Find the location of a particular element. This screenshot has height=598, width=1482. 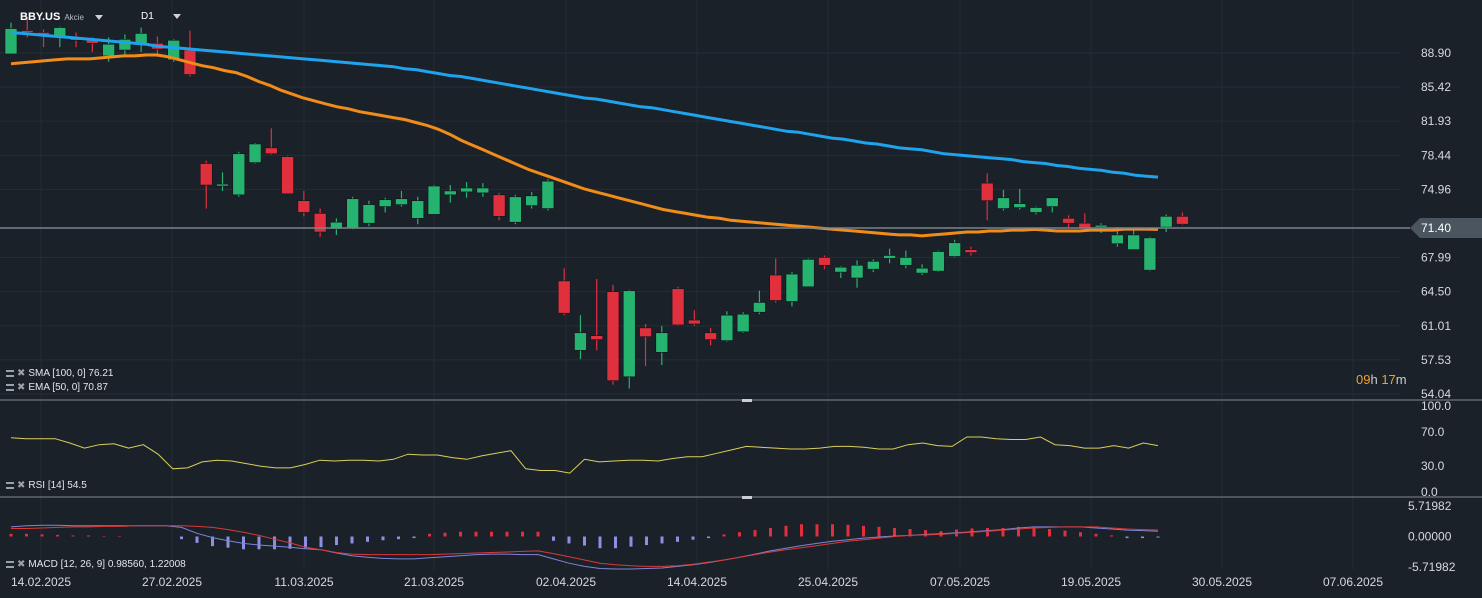

macd-panel-drag-handle is located at coordinates (747, 497).